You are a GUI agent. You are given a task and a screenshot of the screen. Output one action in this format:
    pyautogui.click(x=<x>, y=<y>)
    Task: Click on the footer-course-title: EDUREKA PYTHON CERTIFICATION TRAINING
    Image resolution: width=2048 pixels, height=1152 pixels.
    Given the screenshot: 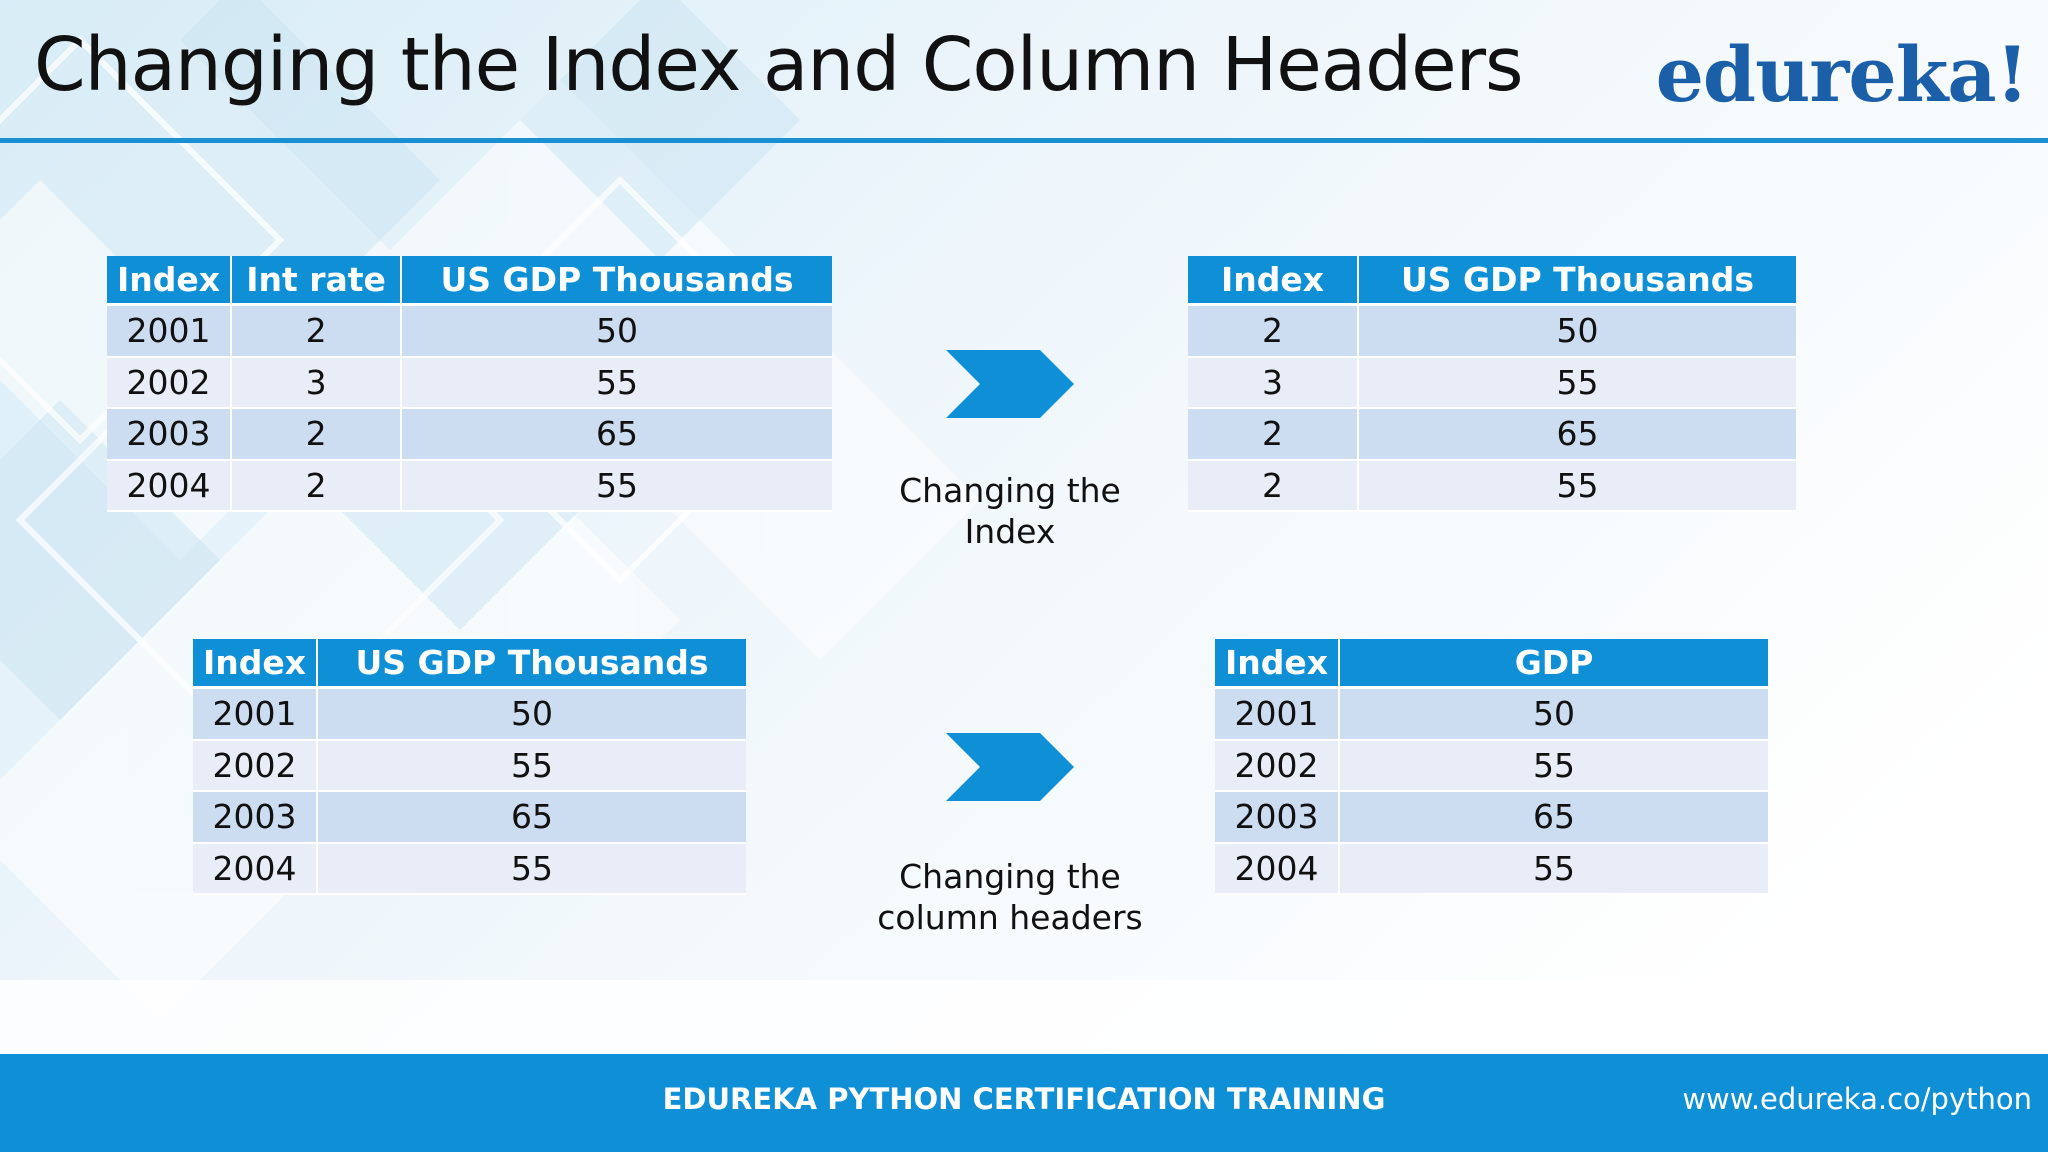 What is the action you would take?
    pyautogui.click(x=1024, y=1099)
    